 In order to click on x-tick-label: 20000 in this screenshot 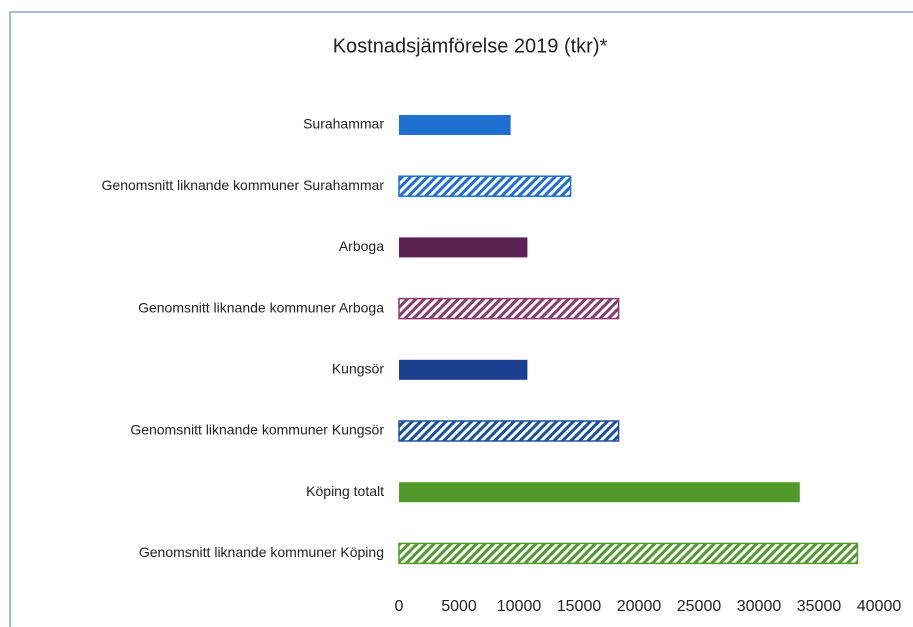, I will do `click(639, 606)`.